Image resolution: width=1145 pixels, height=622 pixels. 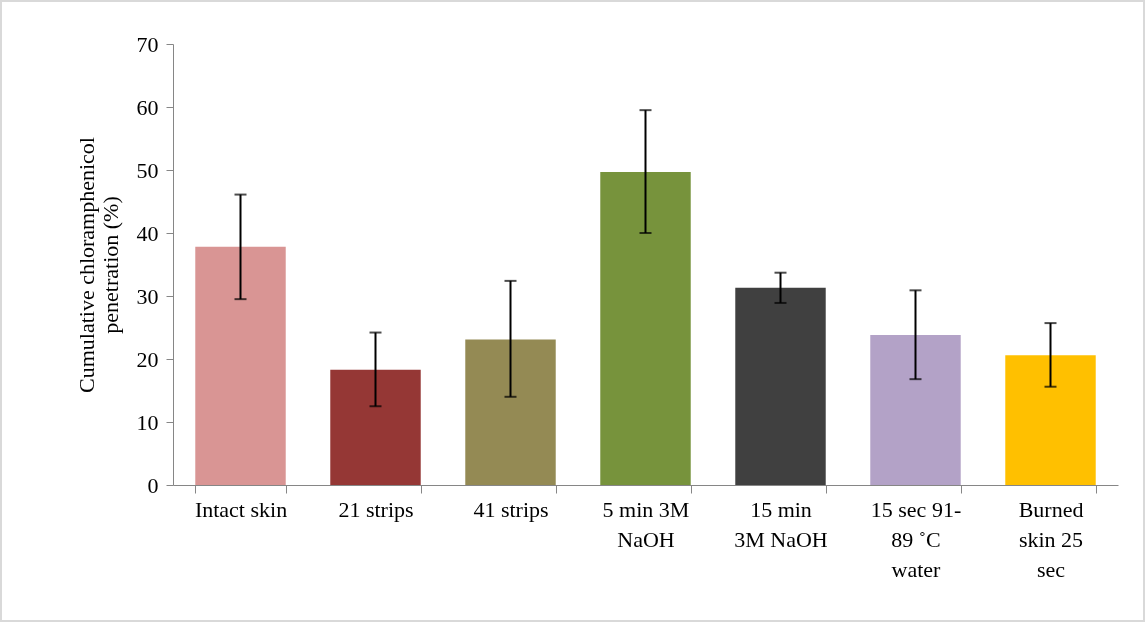 I want to click on x-tick-label: Intact skin, so click(x=241, y=509).